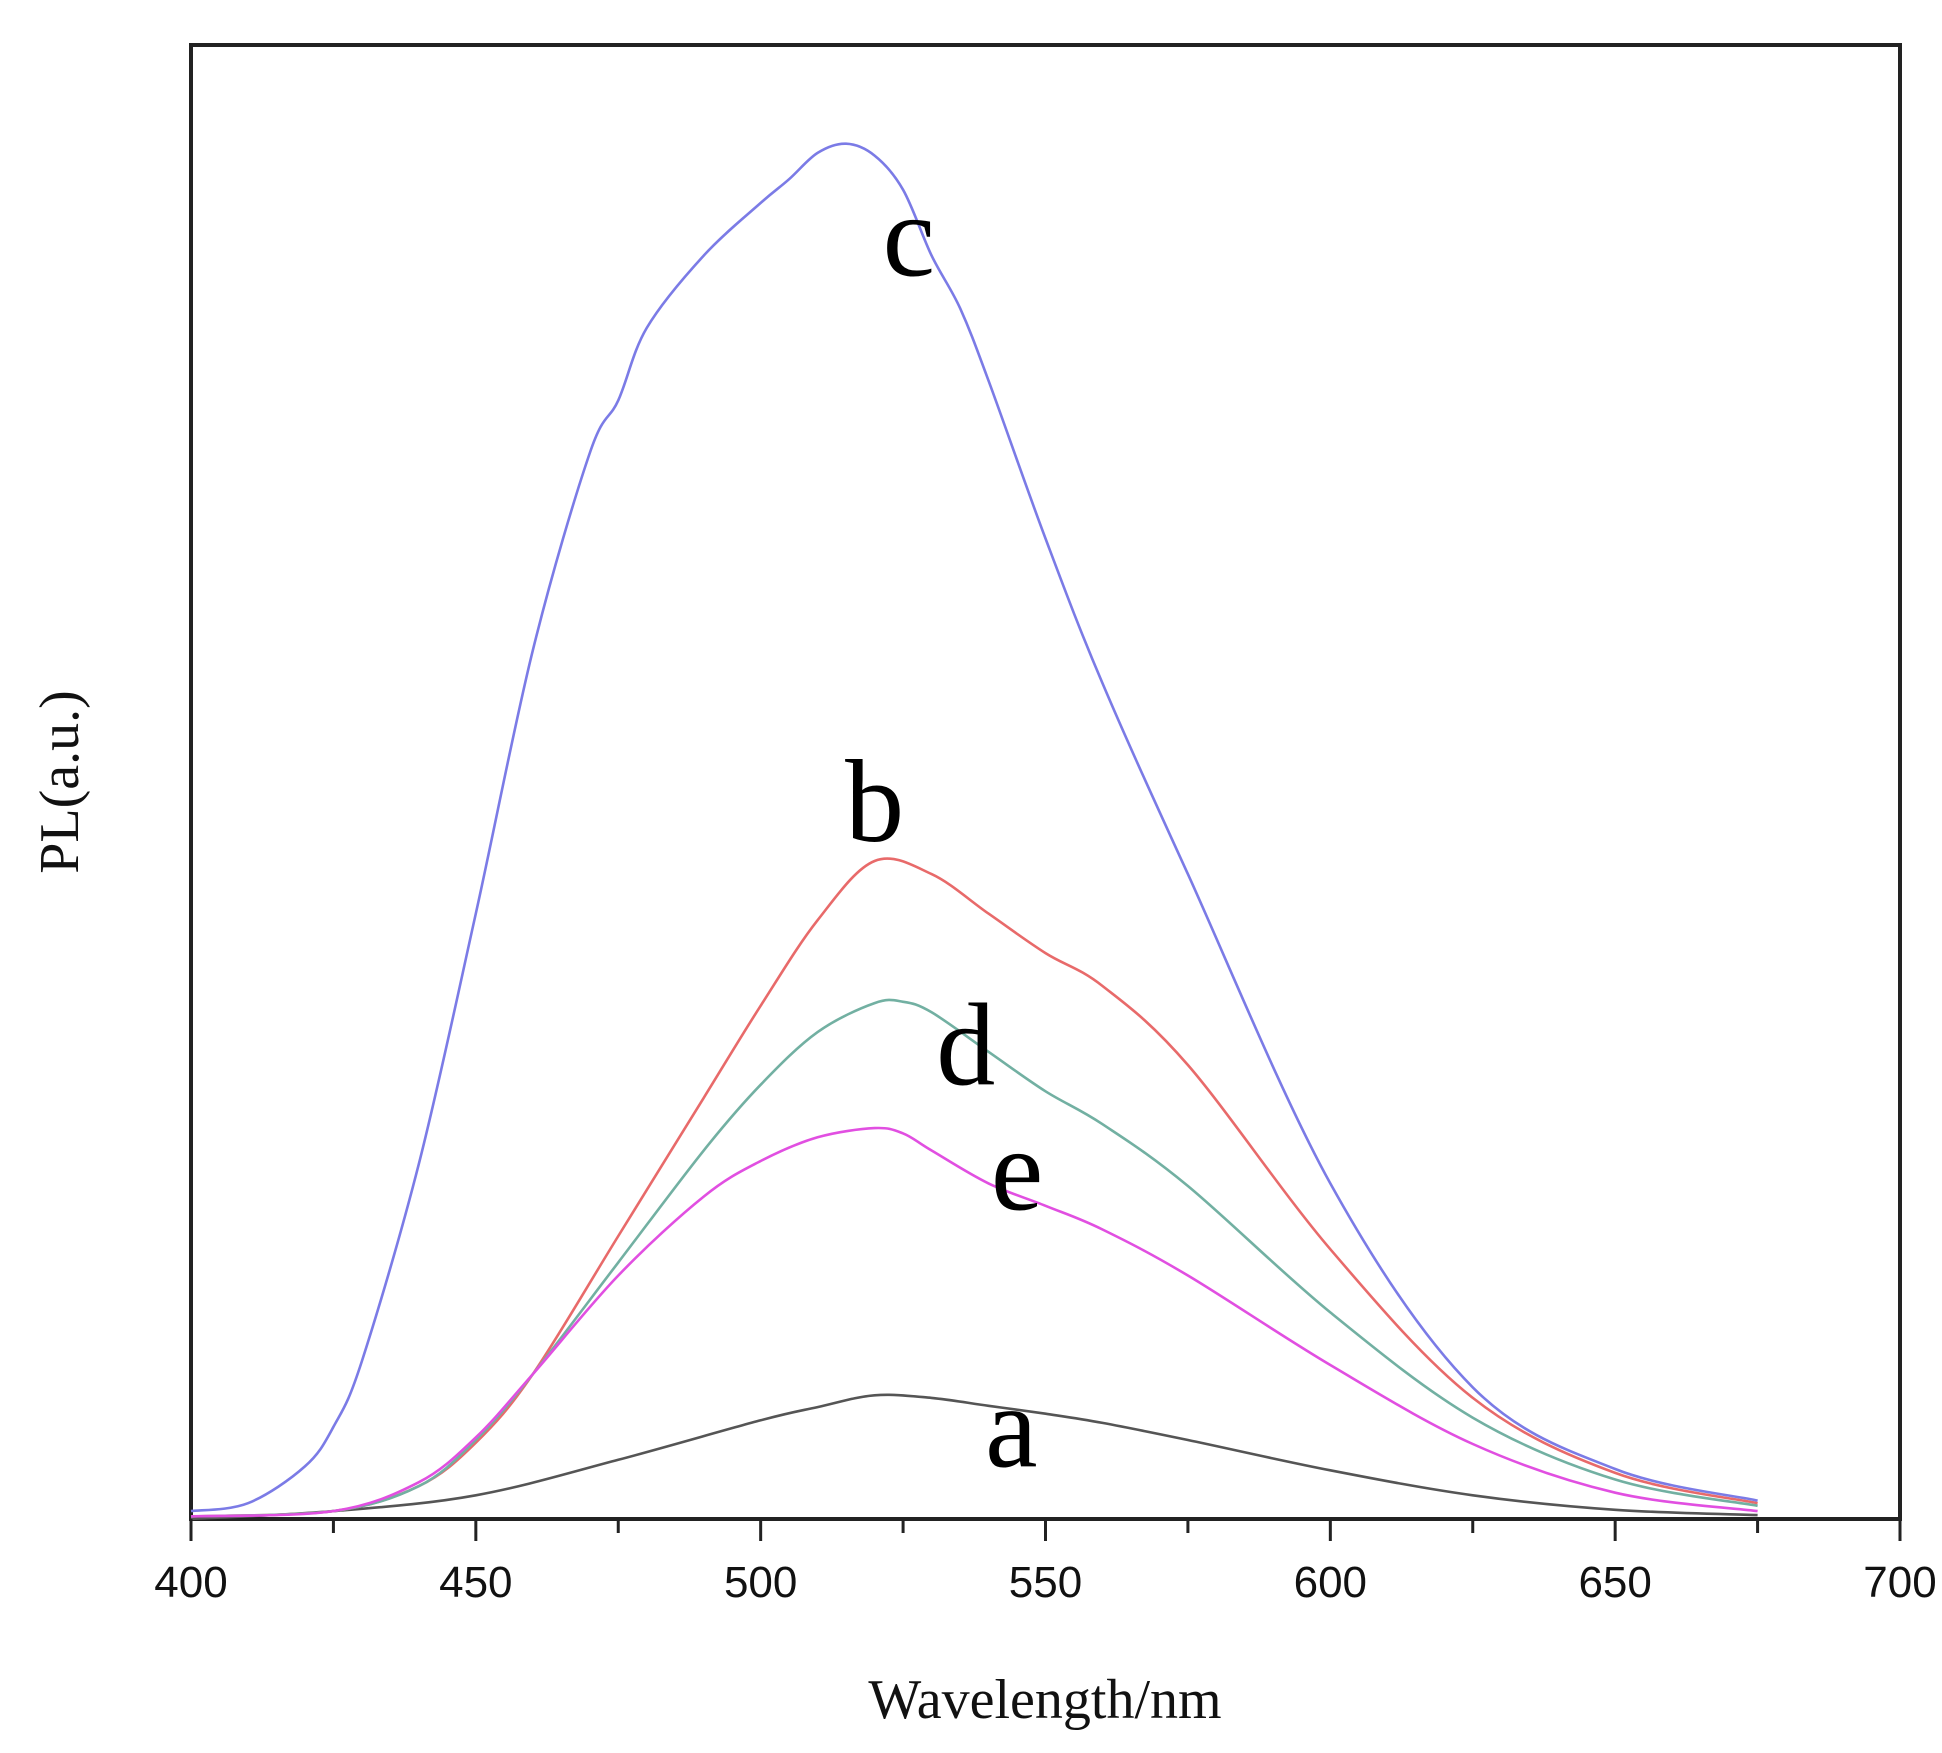 This screenshot has height=1753, width=1942. Describe the element at coordinates (1899, 1582) in the screenshot. I see `x-tick-label-700: 700` at that location.